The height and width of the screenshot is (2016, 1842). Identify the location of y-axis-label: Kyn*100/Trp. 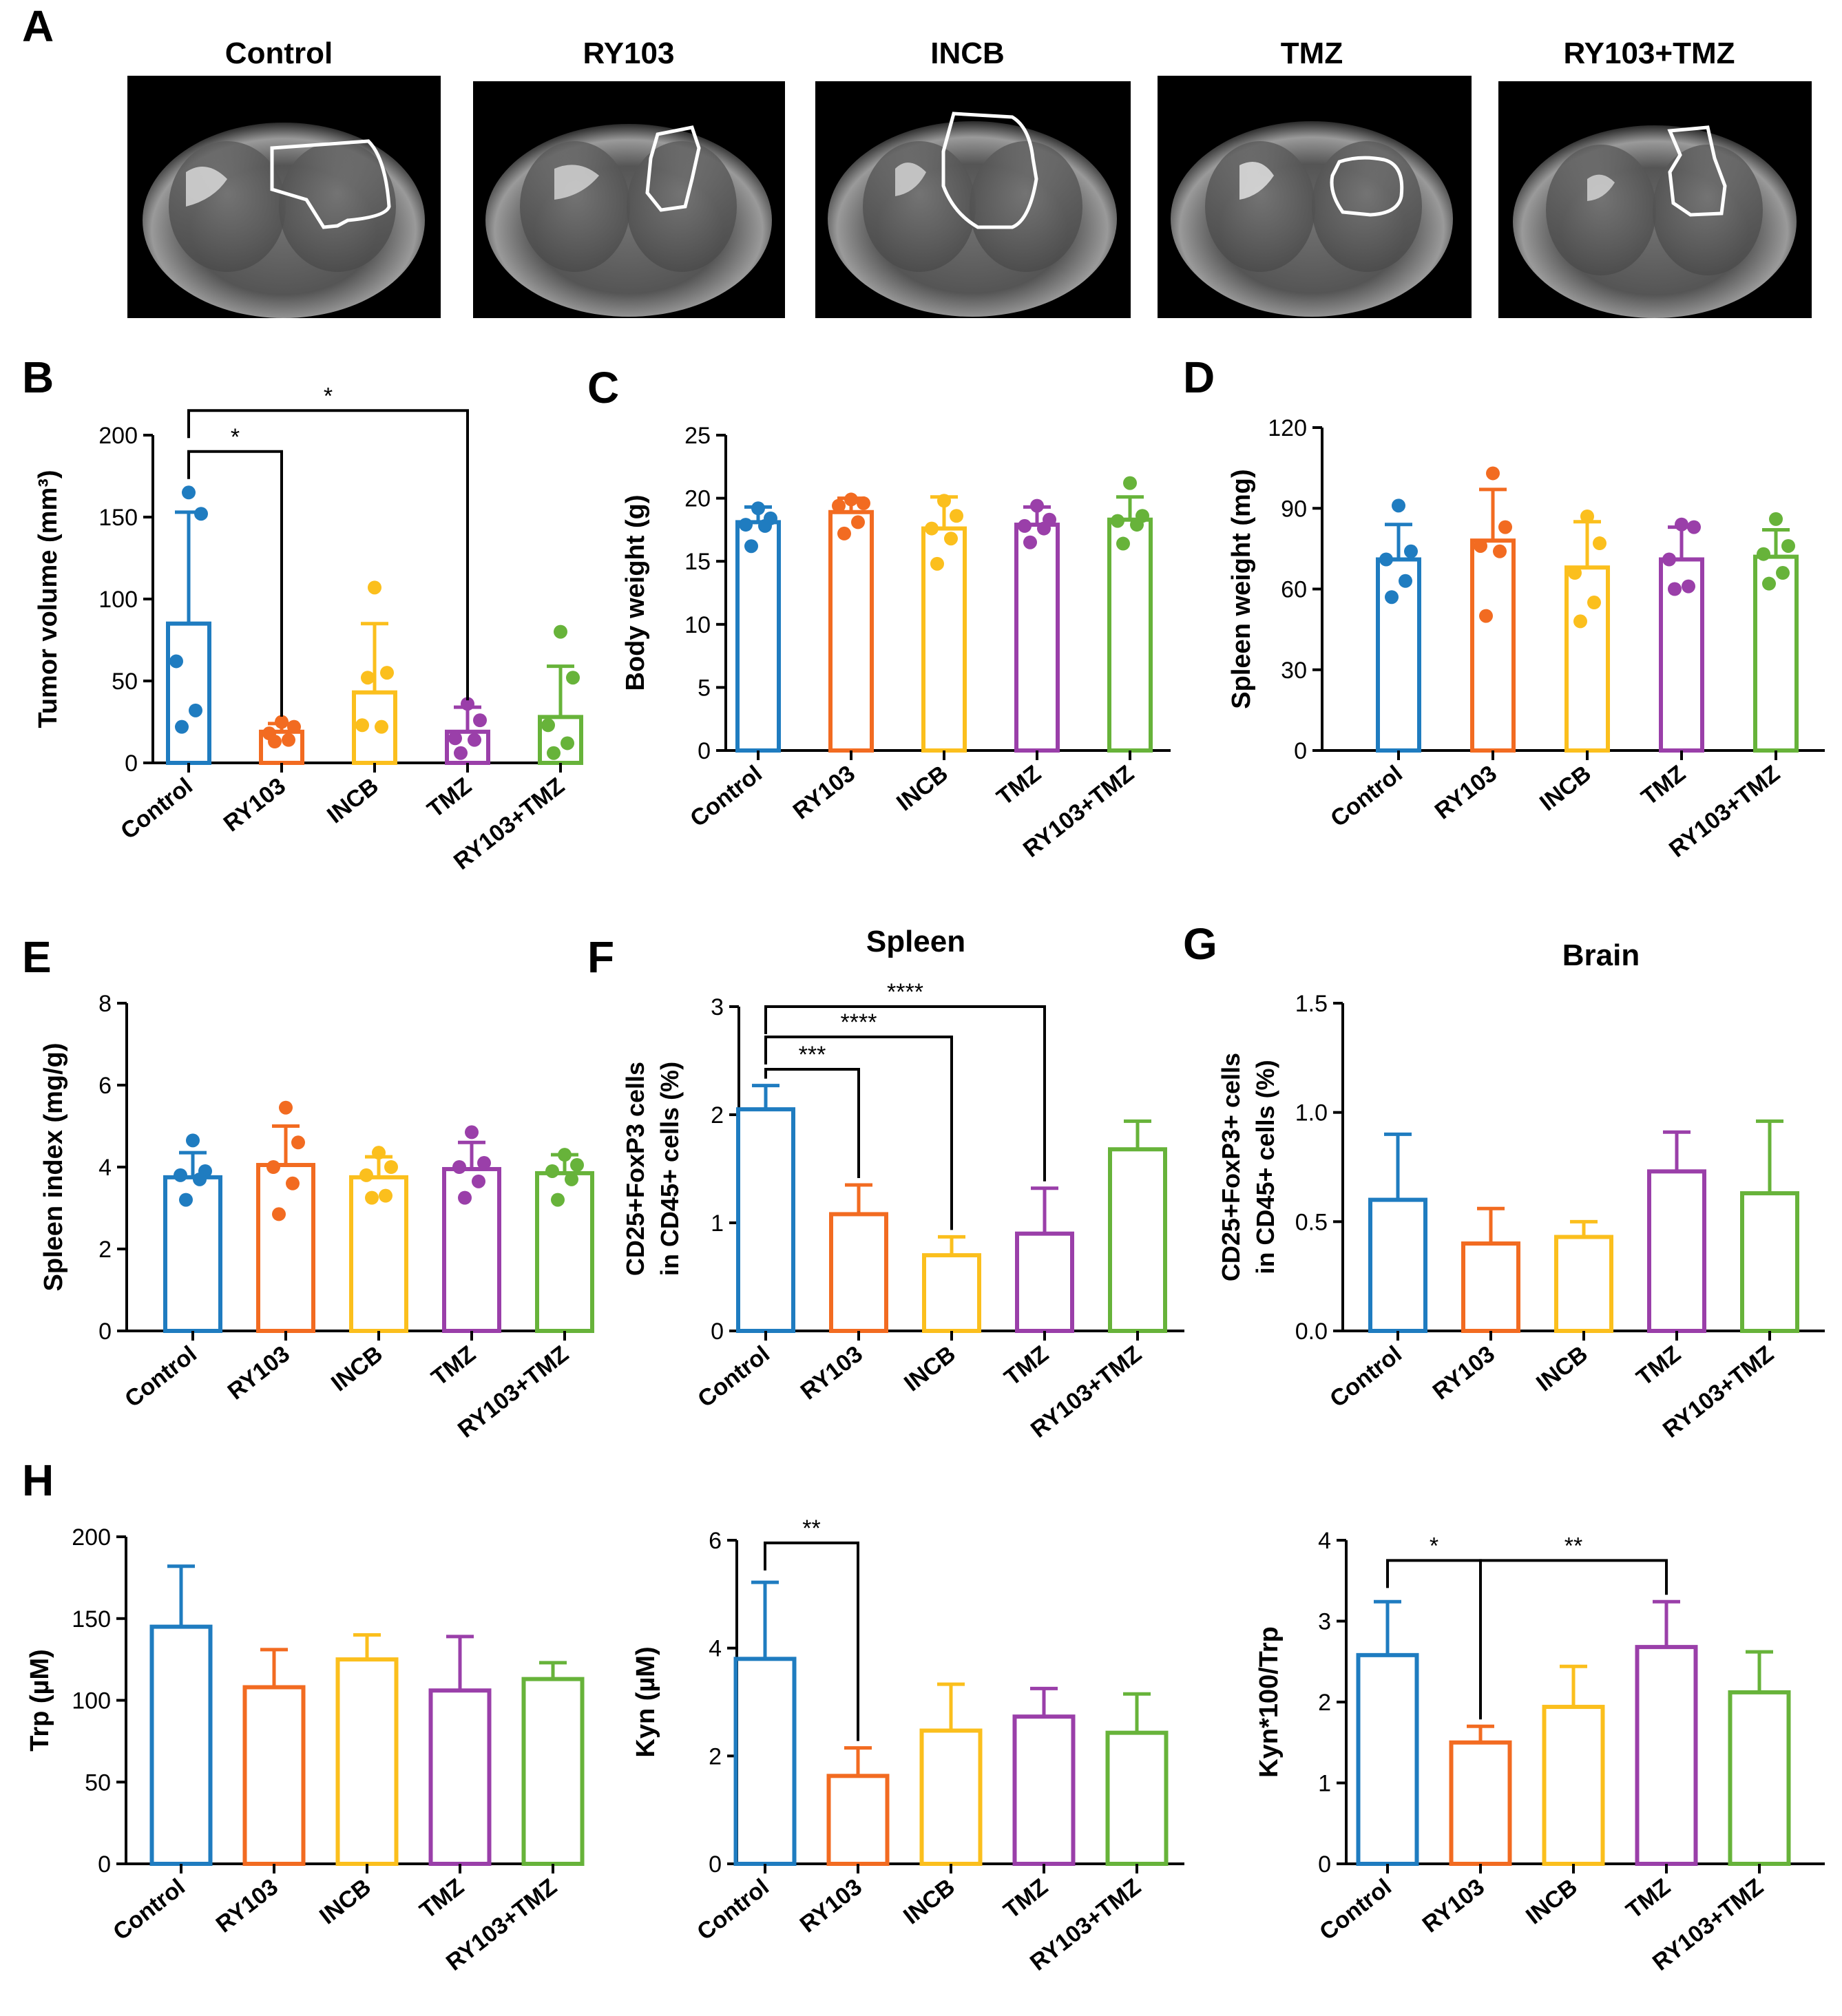
(1269, 1702).